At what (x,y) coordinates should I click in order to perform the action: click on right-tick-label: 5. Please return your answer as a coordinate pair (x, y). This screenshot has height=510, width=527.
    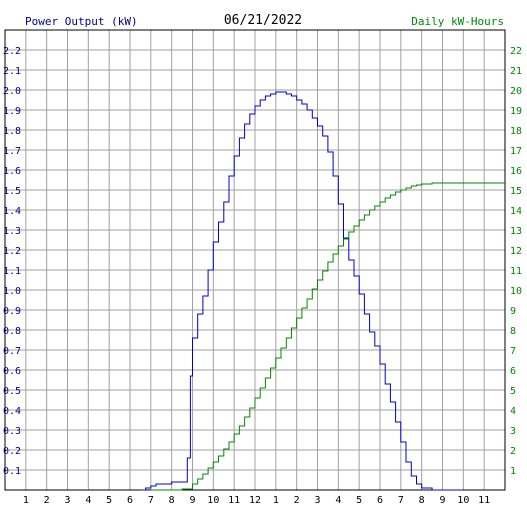
    Looking at the image, I should click on (513, 391).